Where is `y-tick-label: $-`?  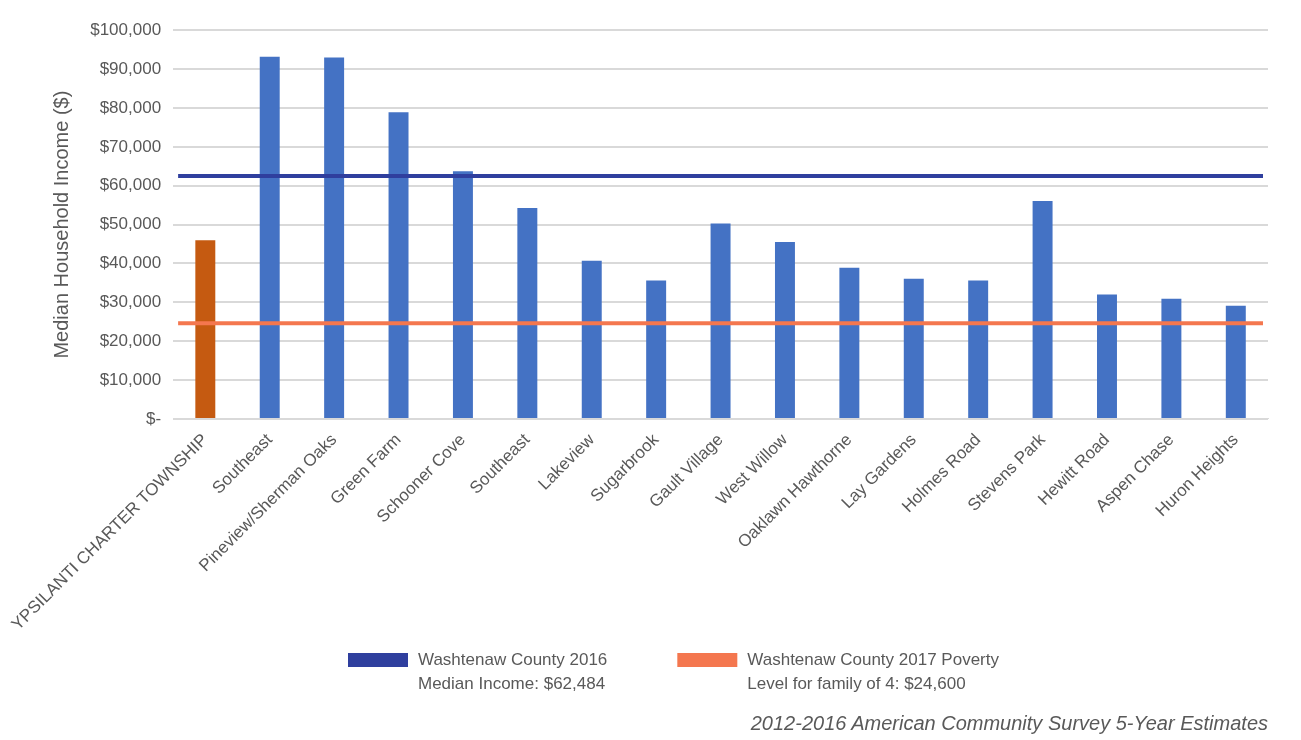 y-tick-label: $- is located at coordinates (153, 418).